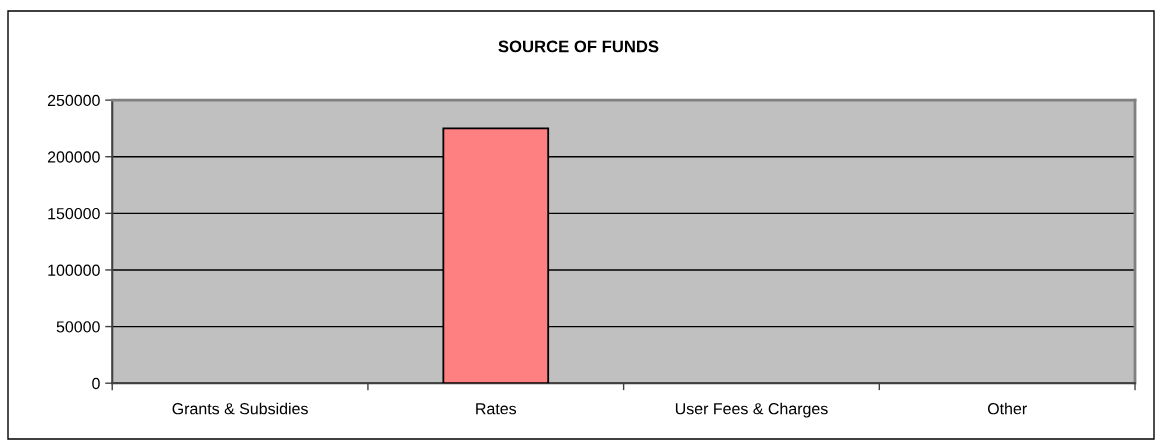 The height and width of the screenshot is (443, 1157). I want to click on x-tick-label: User Fees & Charges, so click(751, 410).